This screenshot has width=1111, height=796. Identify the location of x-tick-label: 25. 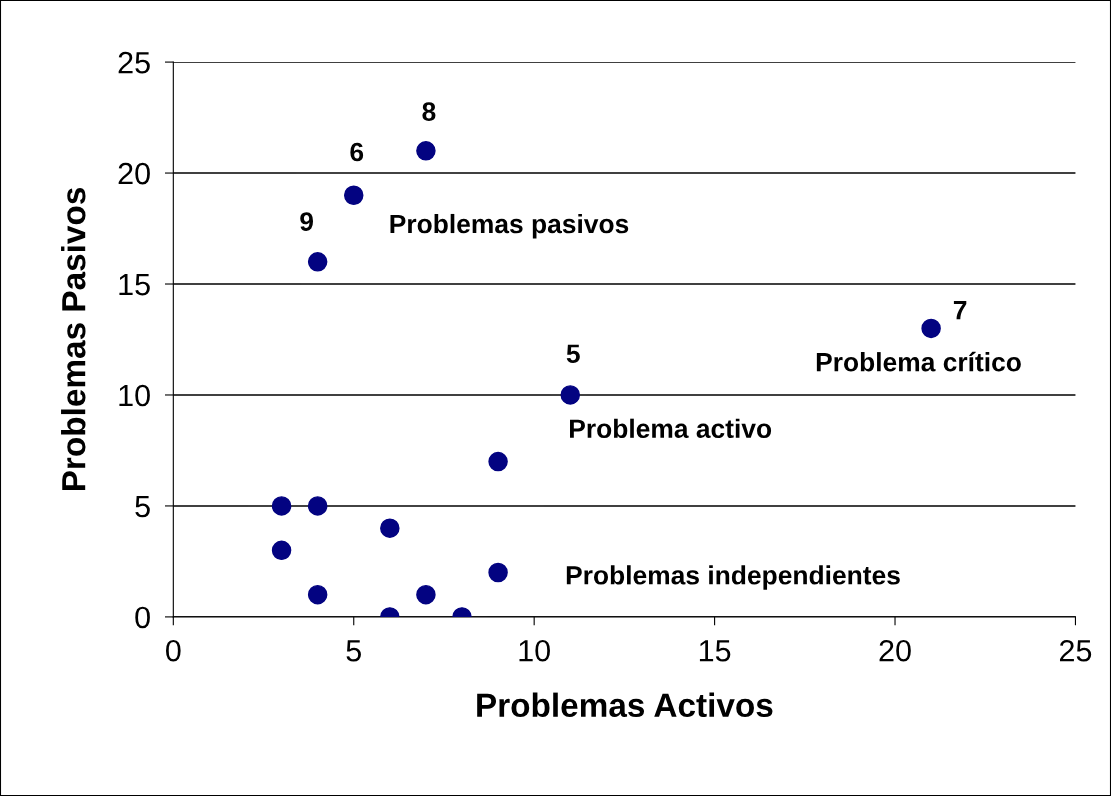
(1075, 650).